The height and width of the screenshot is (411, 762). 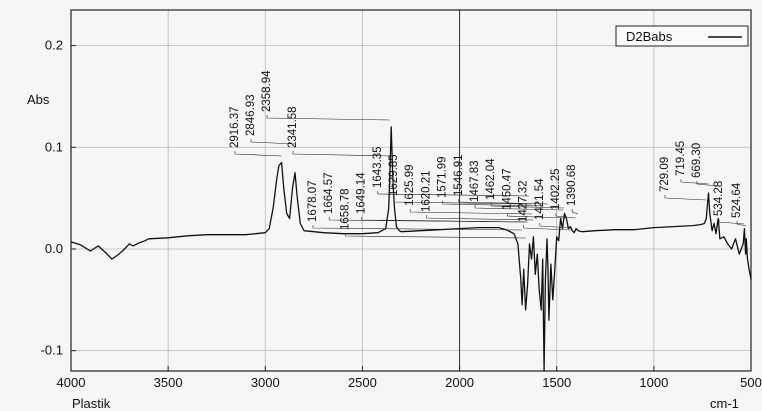 What do you see at coordinates (724, 403) in the screenshot?
I see `x-axis-label: cm-1` at bounding box center [724, 403].